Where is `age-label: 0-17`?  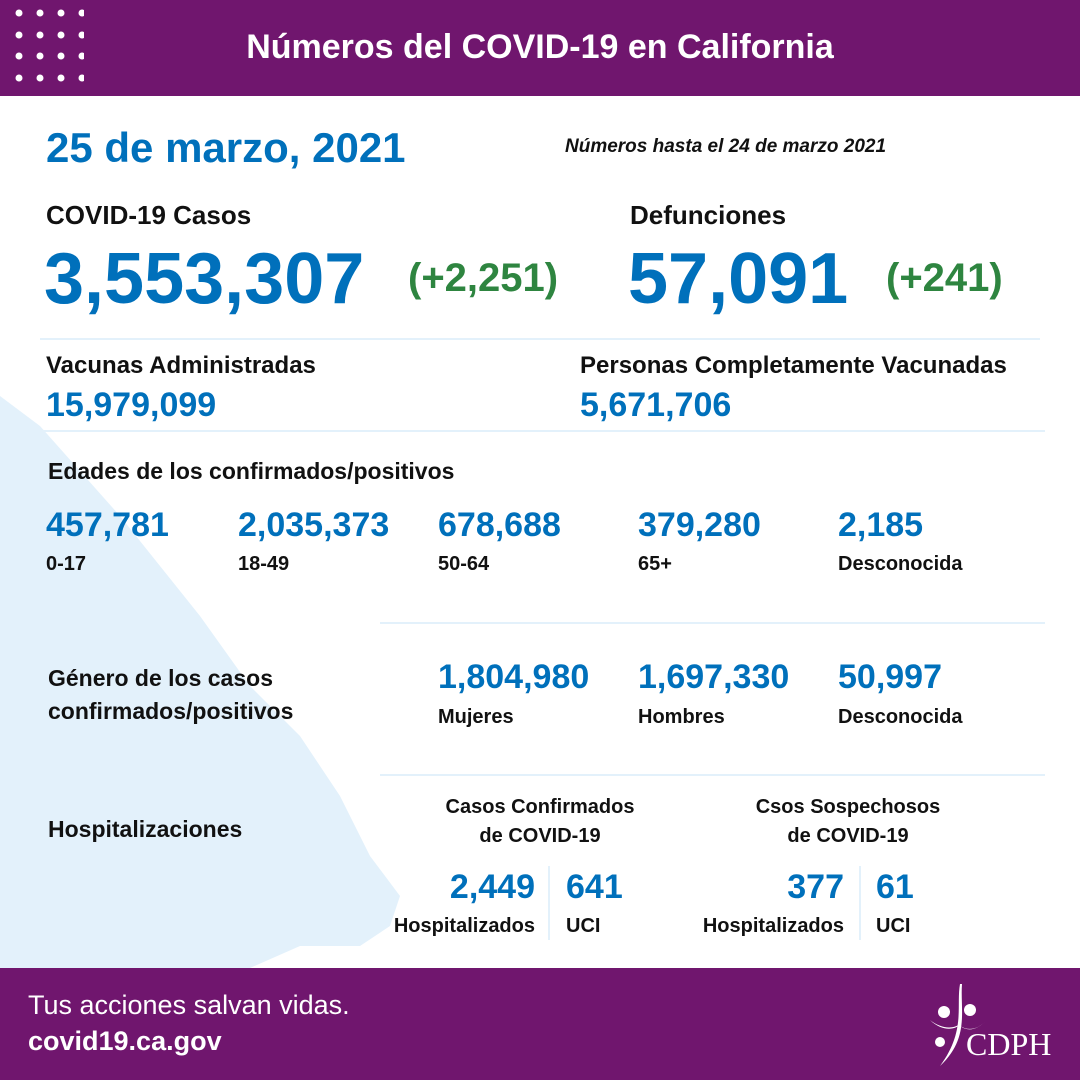 age-label: 0-17 is located at coordinates (66, 564).